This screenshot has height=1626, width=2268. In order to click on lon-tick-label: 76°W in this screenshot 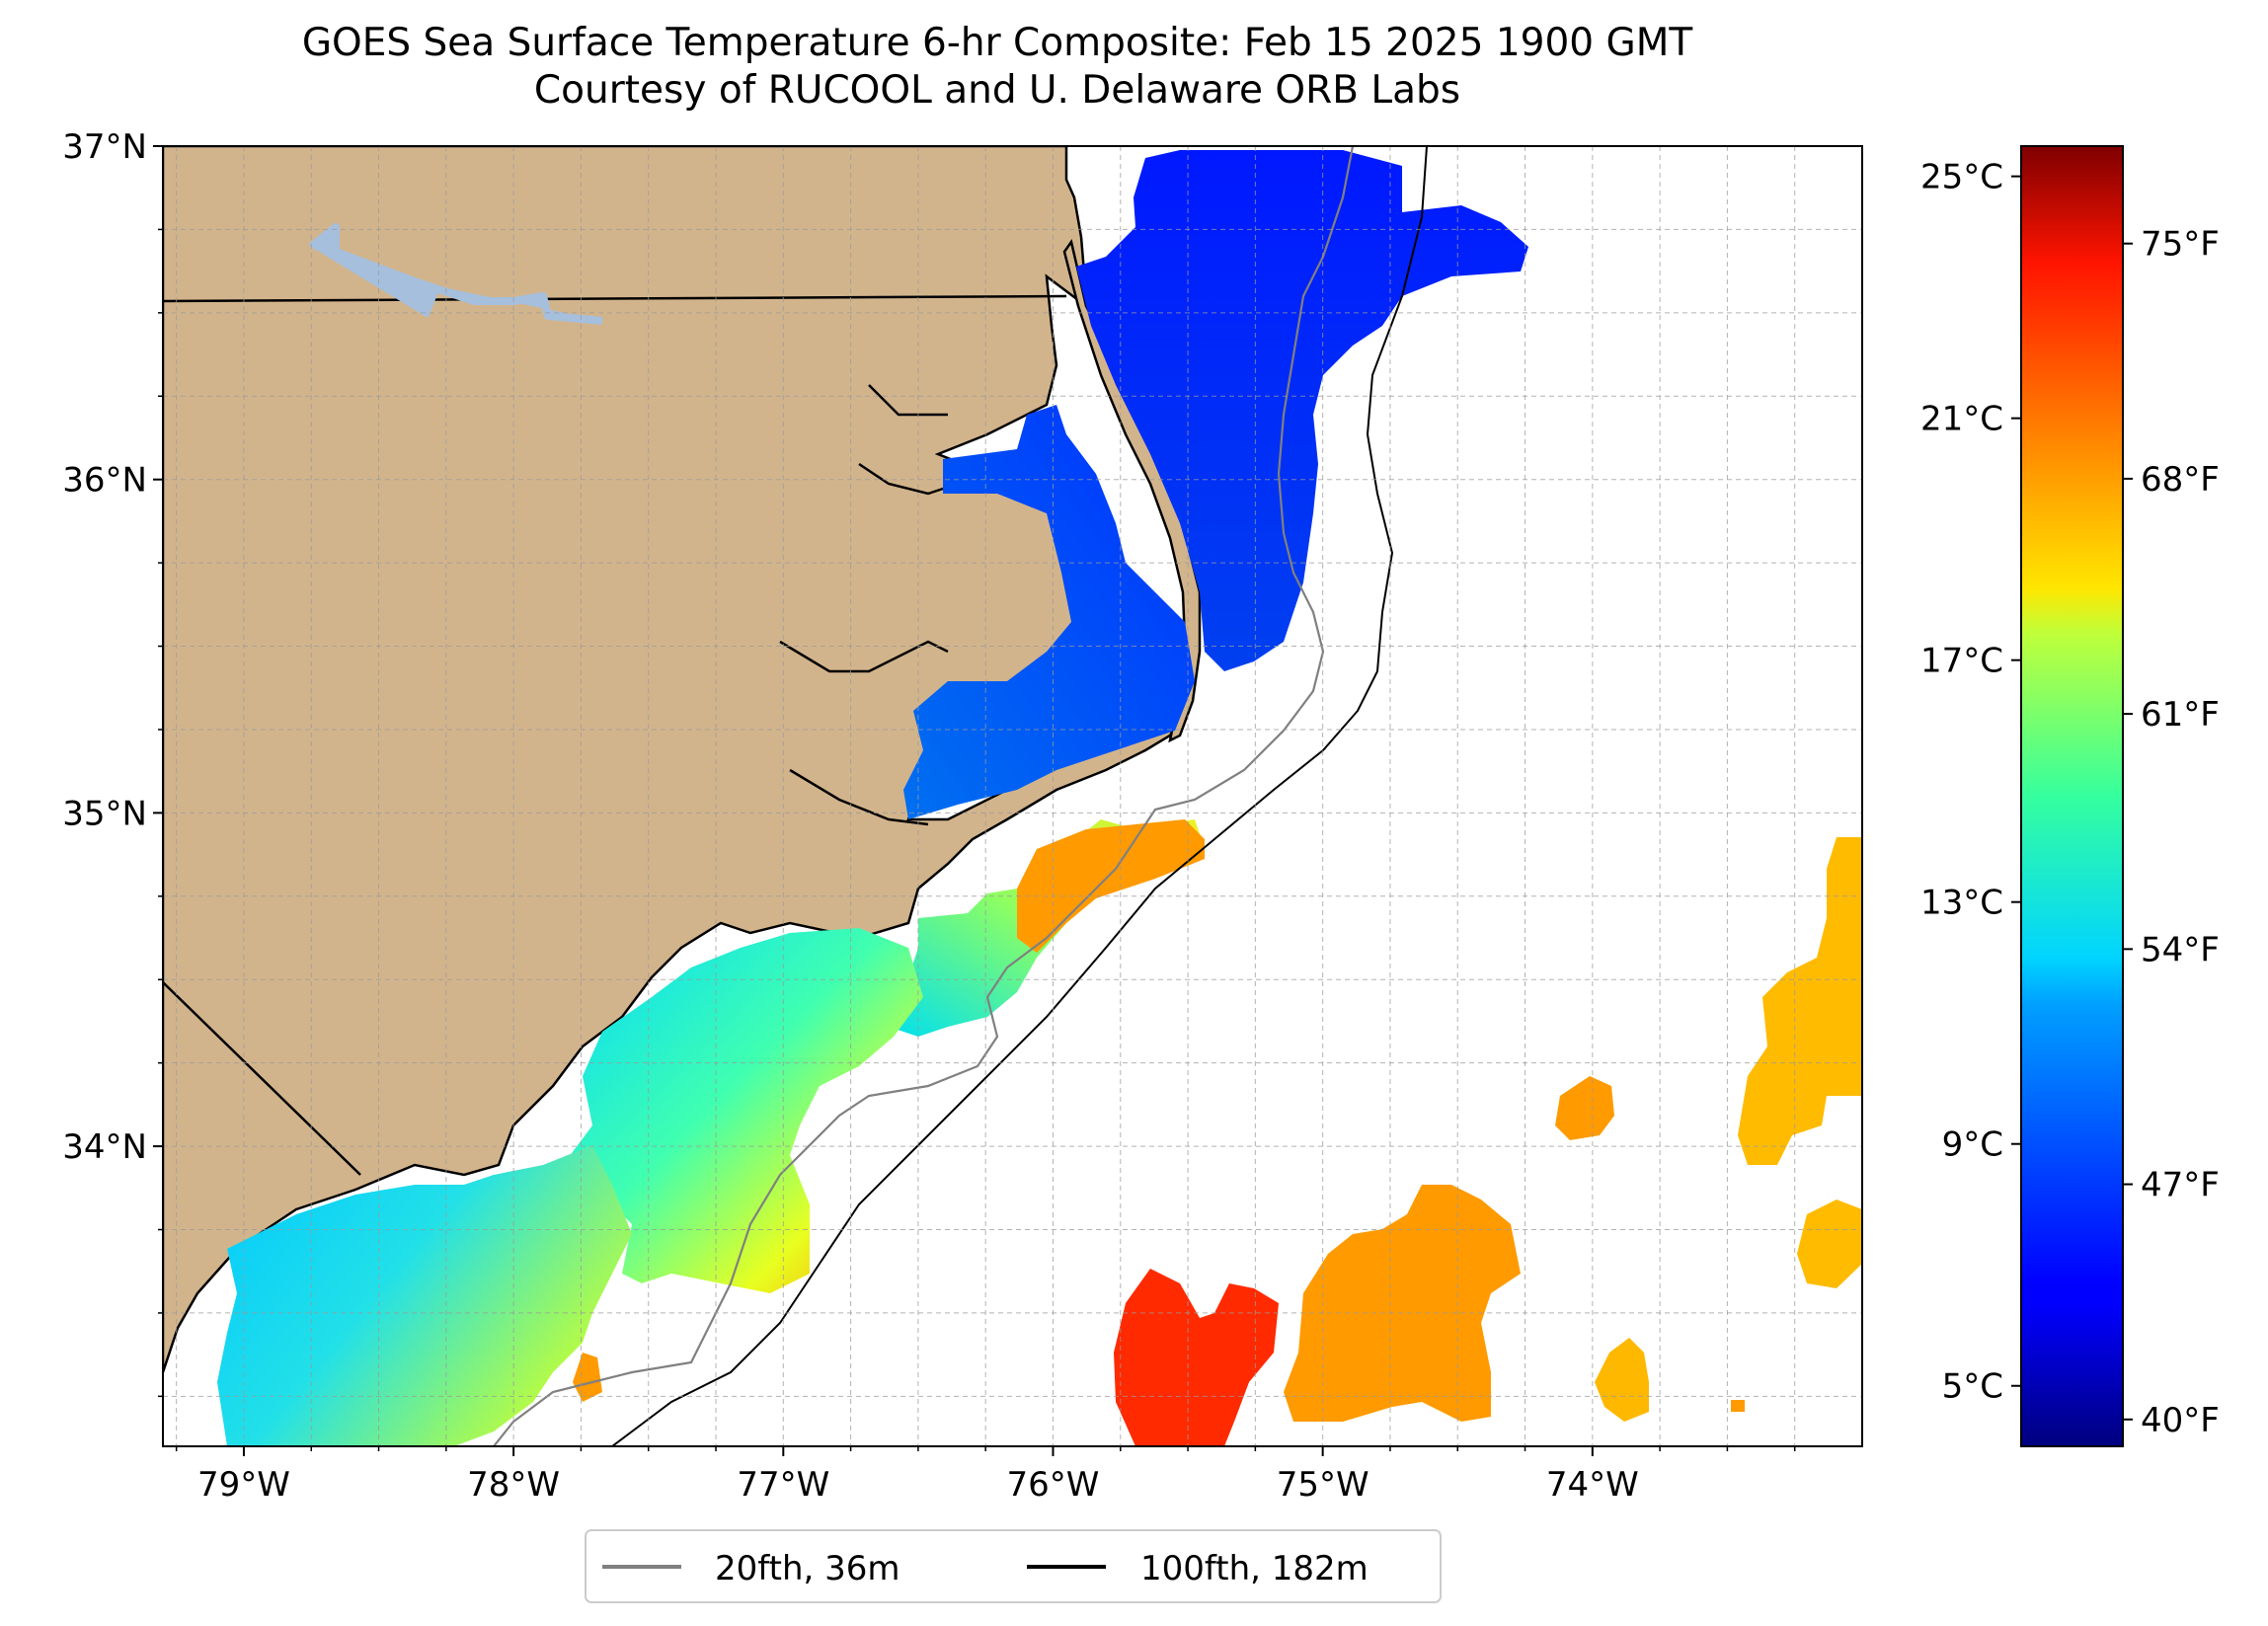, I will do `click(1053, 1485)`.